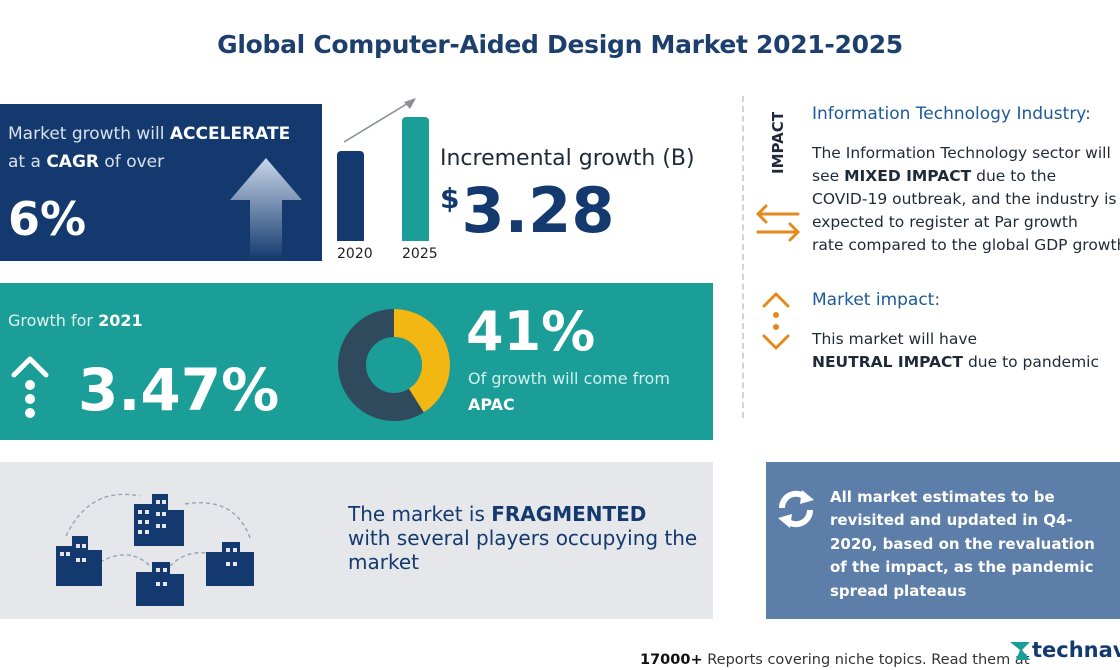 This screenshot has width=1120, height=670. What do you see at coordinates (531, 331) in the screenshot?
I see `apac-share-value: 41%` at bounding box center [531, 331].